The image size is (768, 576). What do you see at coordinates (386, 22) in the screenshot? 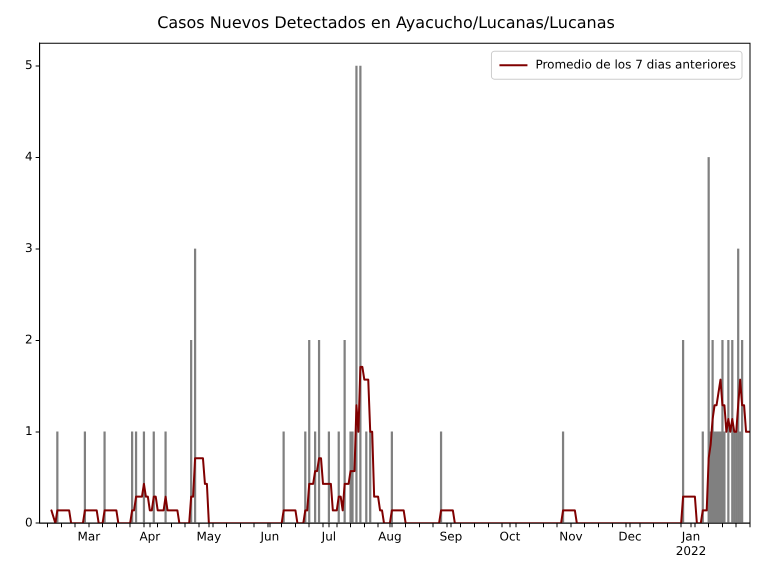
I see `chart-title: Casos Nuevos Detectados en Ayacucho/Lucanas/Lucanas` at bounding box center [386, 22].